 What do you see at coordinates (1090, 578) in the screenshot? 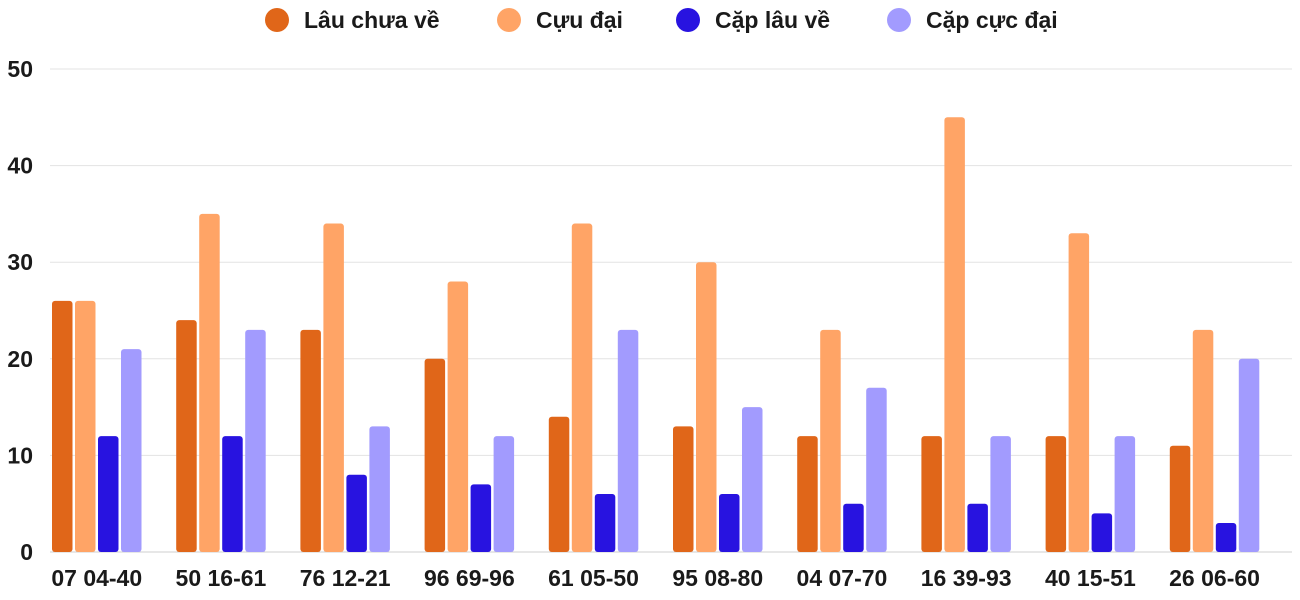
I see `x-tick-label: 40 15-51` at bounding box center [1090, 578].